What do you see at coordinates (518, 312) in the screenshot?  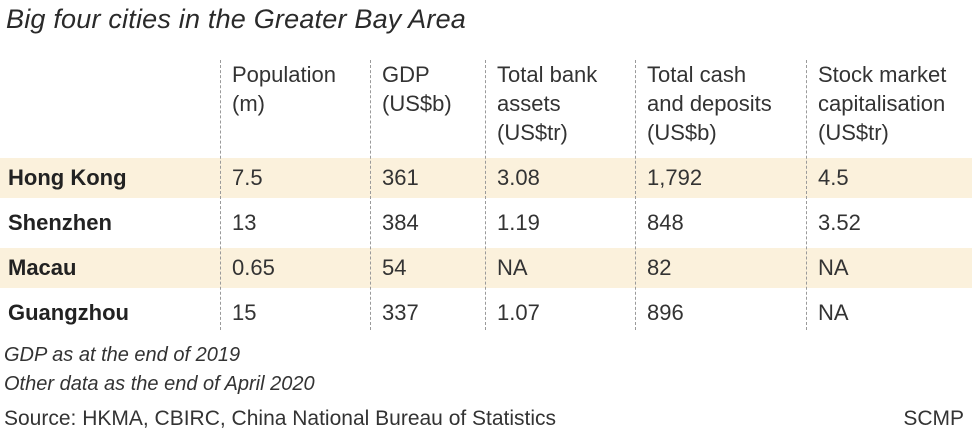 I see `table-cell: 1.07` at bounding box center [518, 312].